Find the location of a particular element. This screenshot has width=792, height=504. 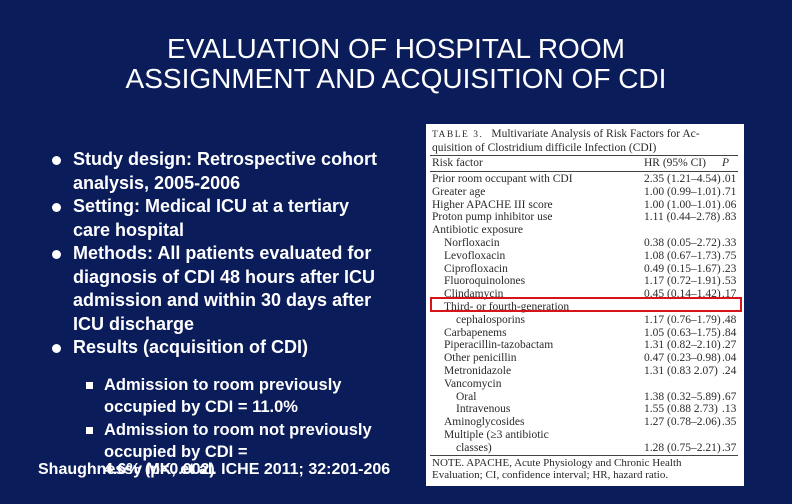

table-row: classes) 1.28 (0.75–2.21) .37 is located at coordinates (585, 448).